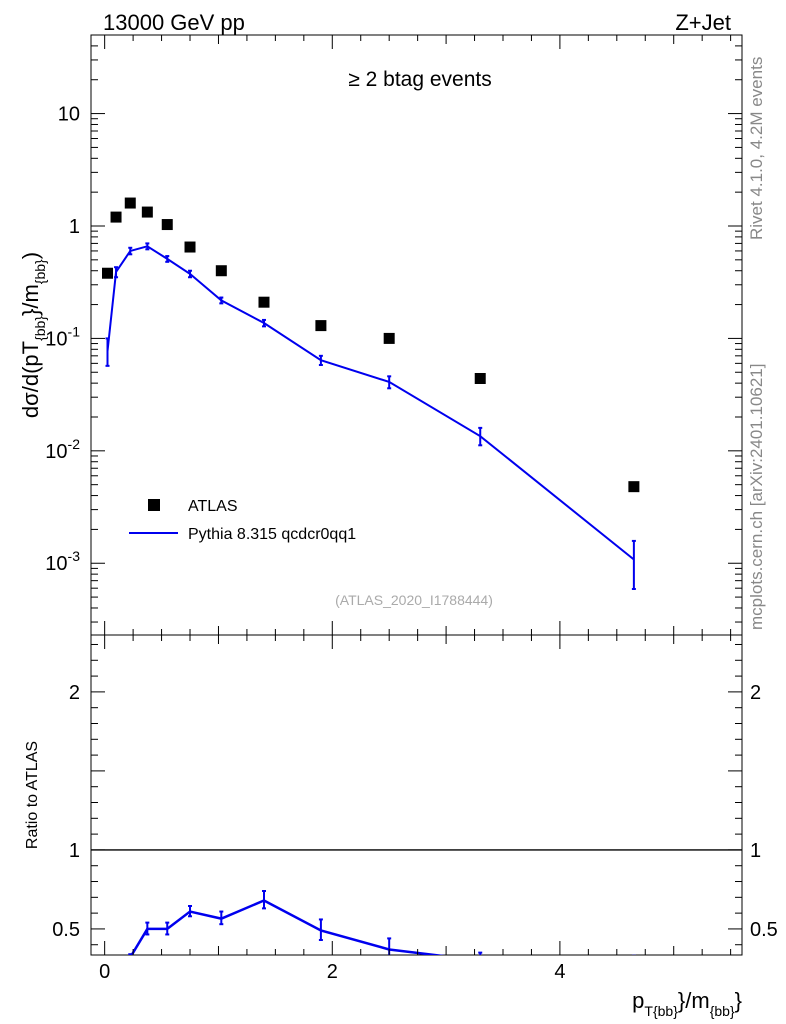 The width and height of the screenshot is (786, 1024). I want to click on ratio-y-tick-label: 0.5, so click(66, 930).